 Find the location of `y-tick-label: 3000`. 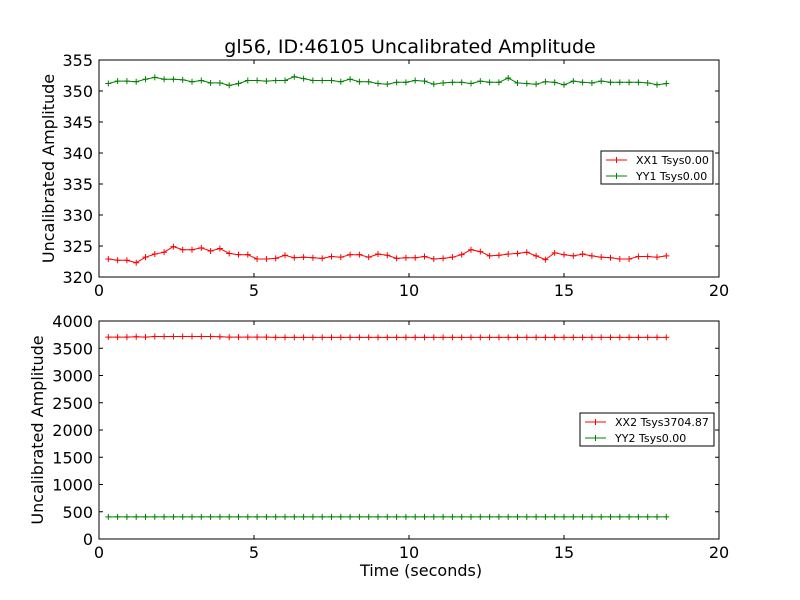

y-tick-label: 3000 is located at coordinates (72, 376).